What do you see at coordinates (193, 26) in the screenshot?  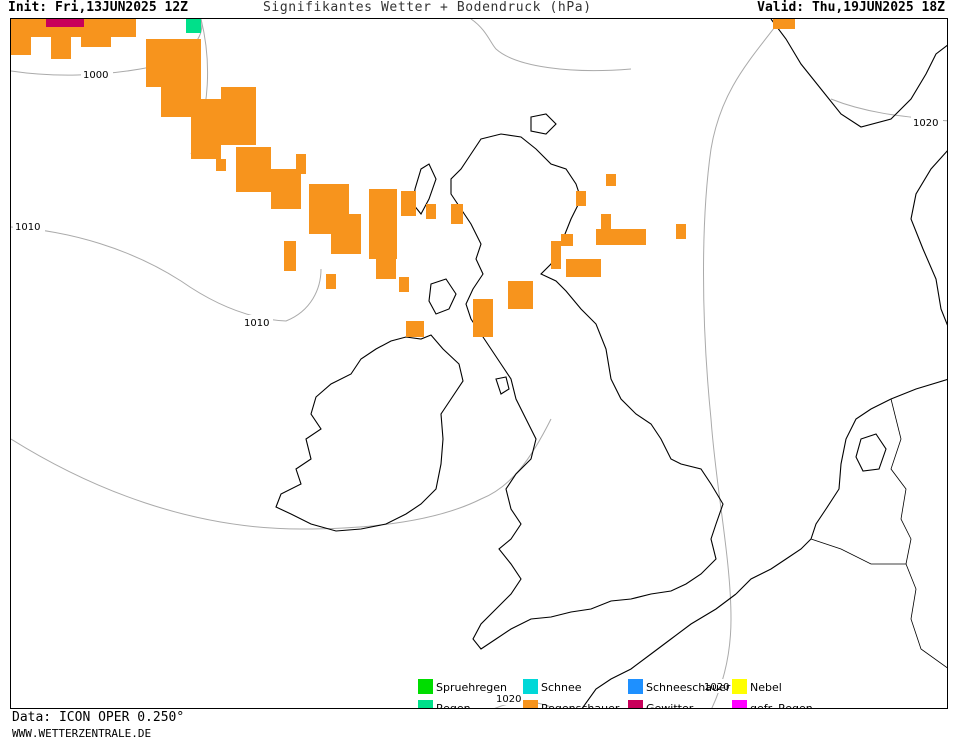 I see `rain-cell` at bounding box center [193, 26].